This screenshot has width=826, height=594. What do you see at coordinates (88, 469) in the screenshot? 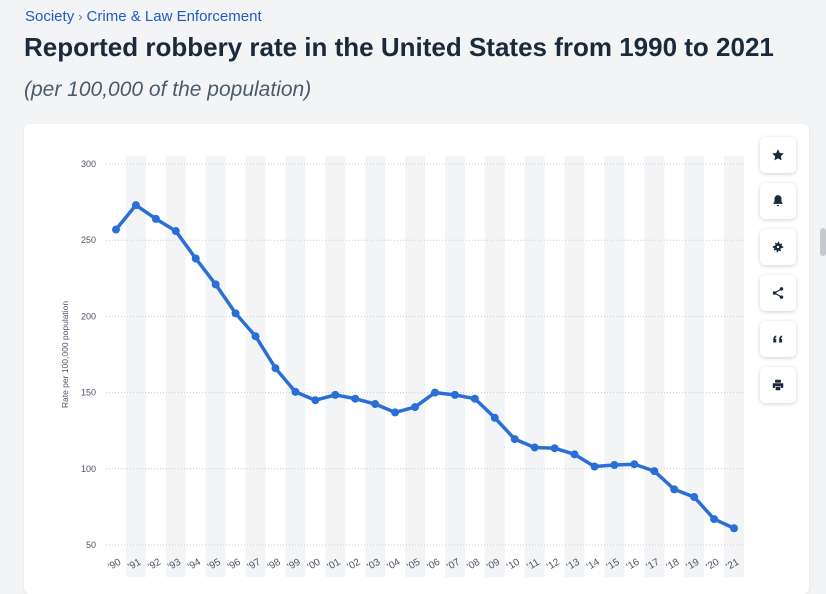
I see `y-tick-label-100: 100` at bounding box center [88, 469].